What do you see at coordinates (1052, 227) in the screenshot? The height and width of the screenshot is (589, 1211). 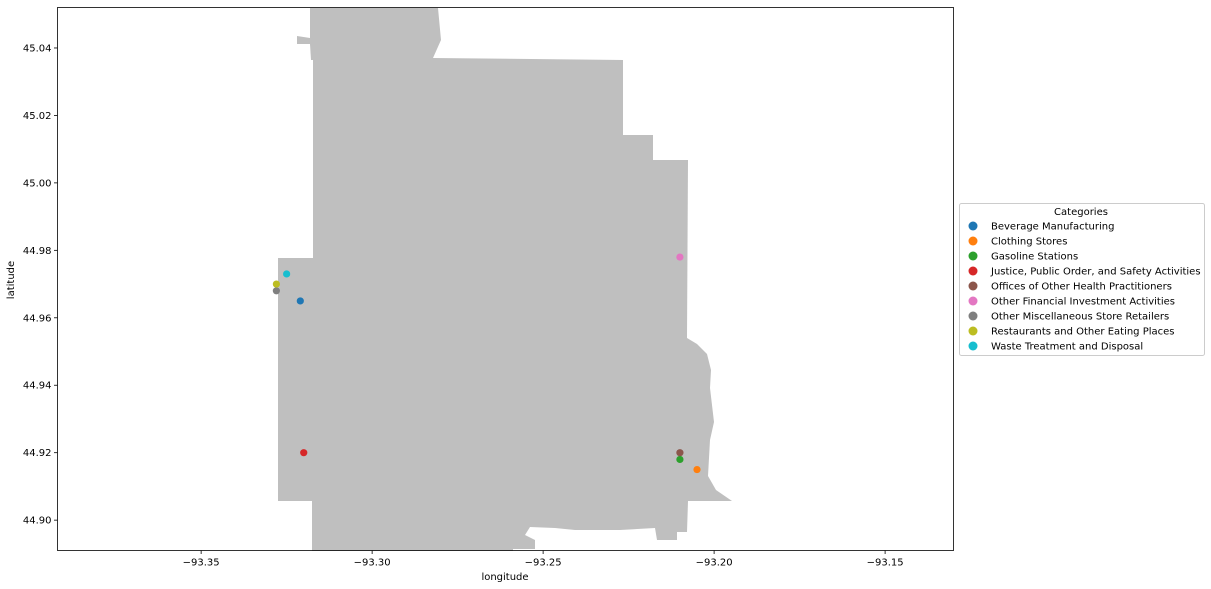 I see `legend-item-label: Beverage Manufacturing` at bounding box center [1052, 227].